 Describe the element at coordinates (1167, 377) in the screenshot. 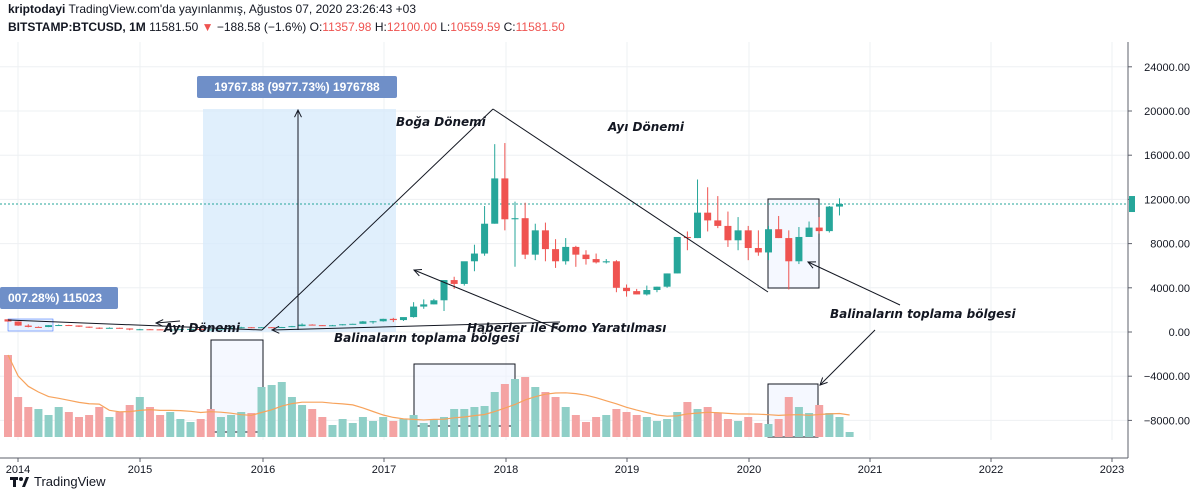

I see `price-tick-label: −4000.00` at that location.